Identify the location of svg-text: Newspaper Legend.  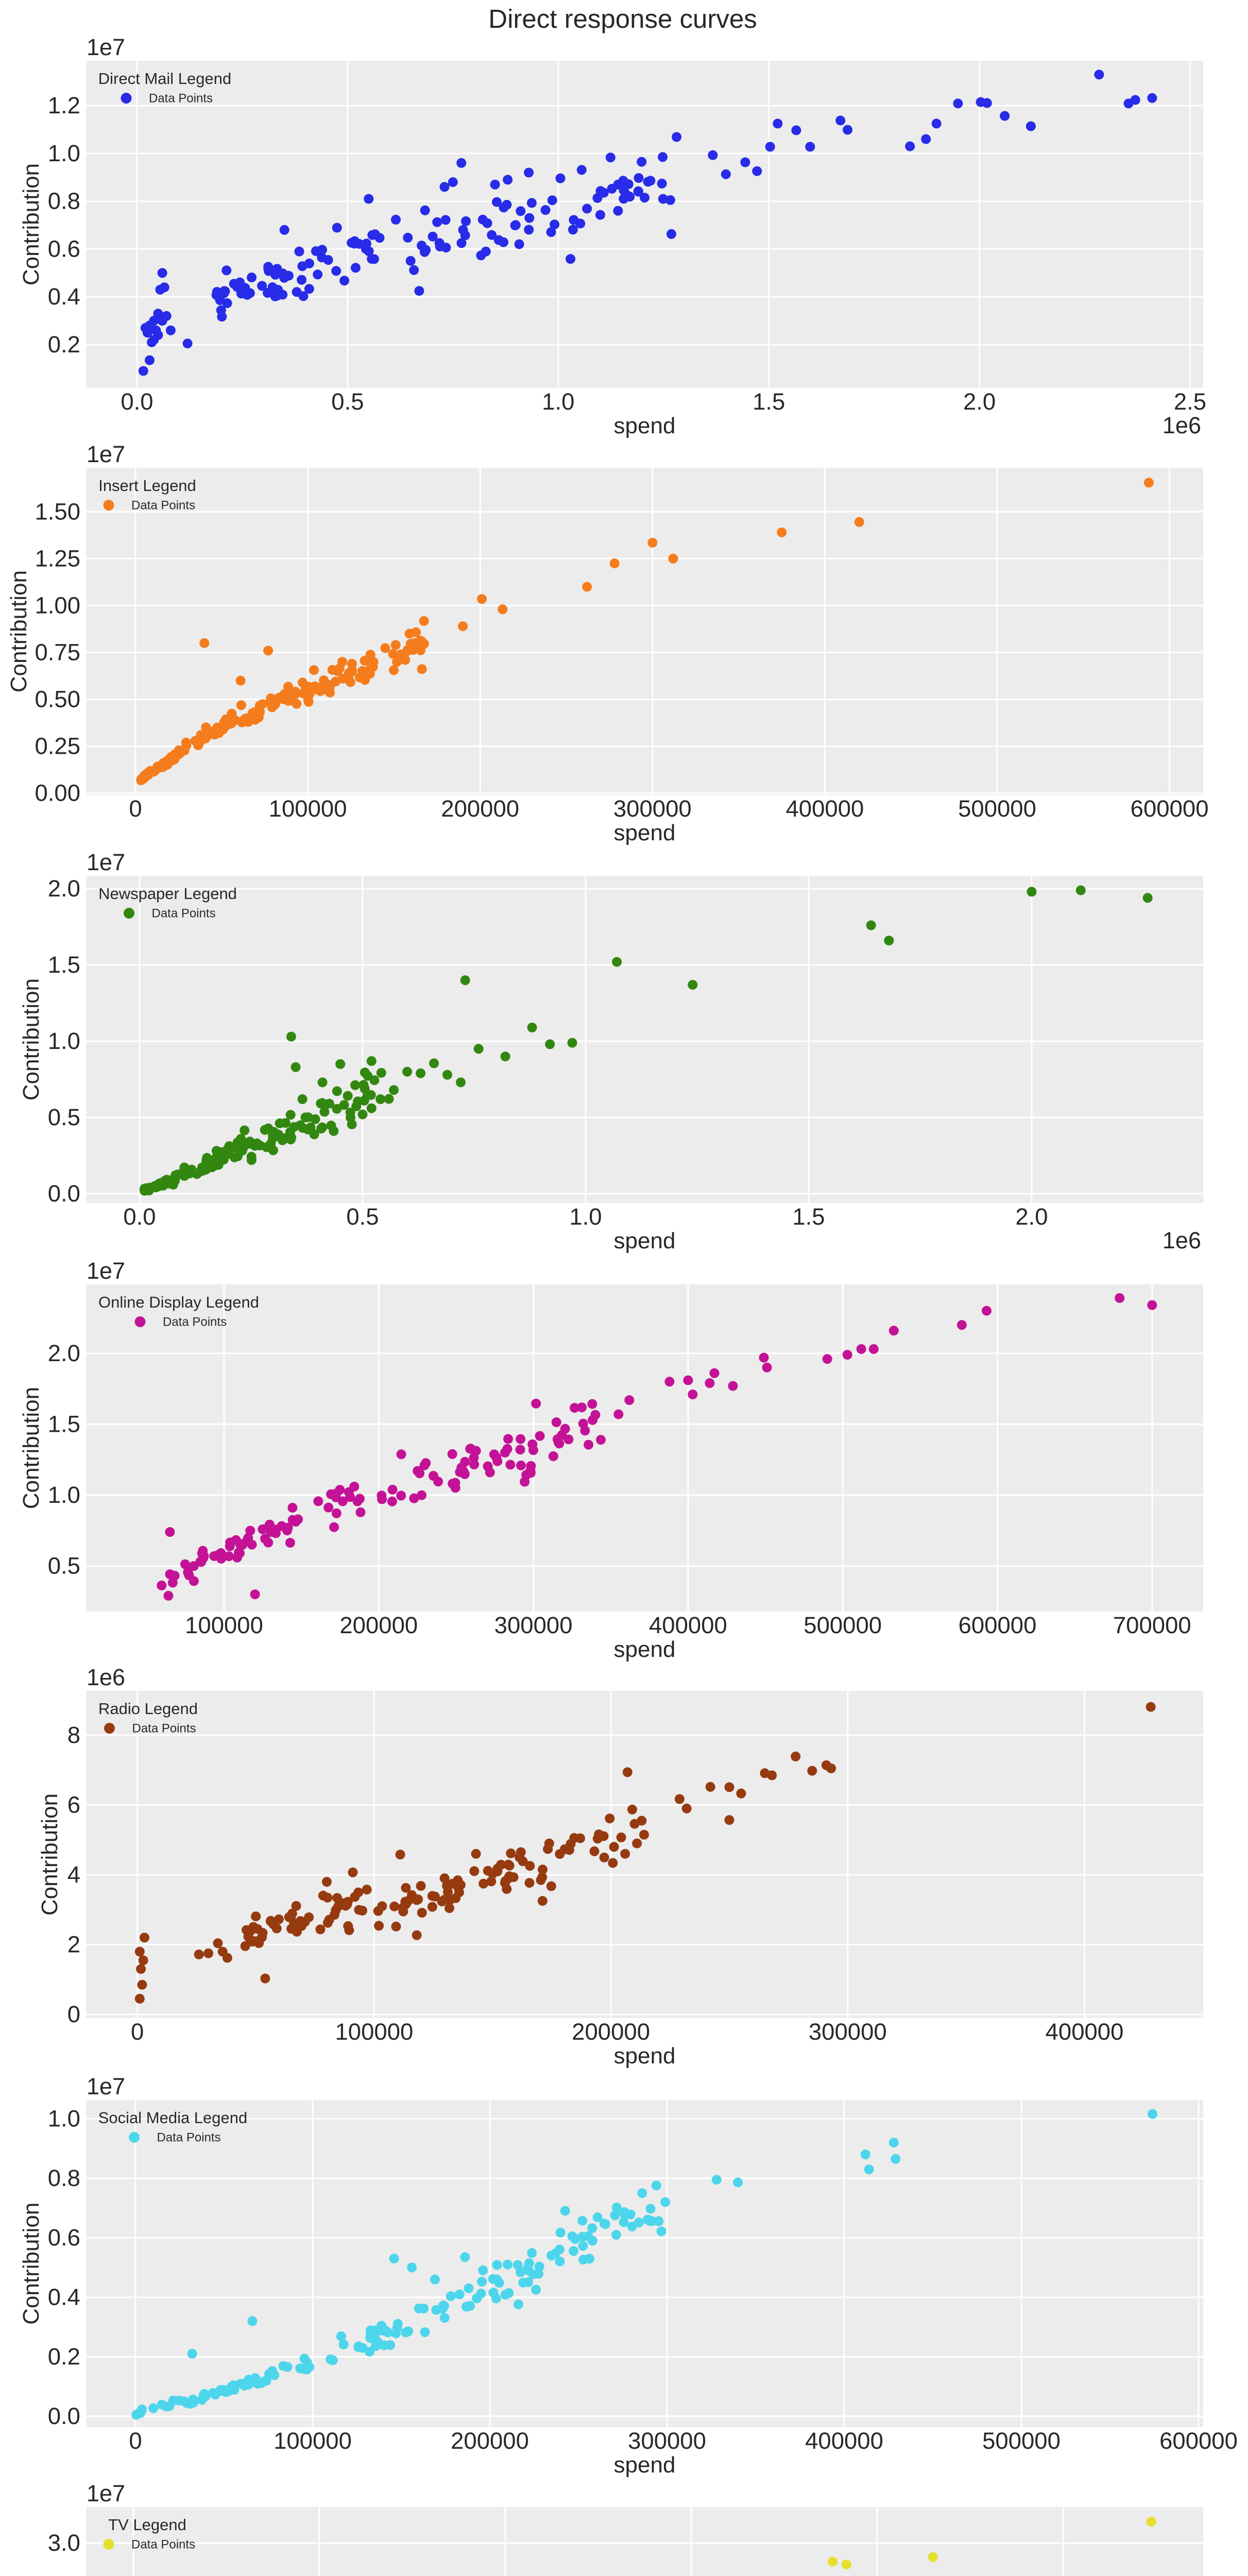
(167, 894).